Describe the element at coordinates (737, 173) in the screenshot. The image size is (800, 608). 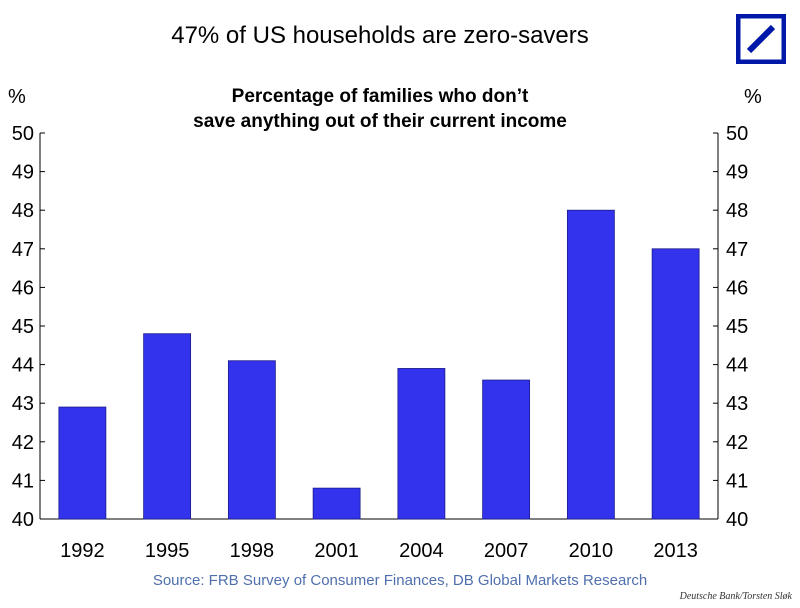
I see `y-tick-label-right: 49` at that location.